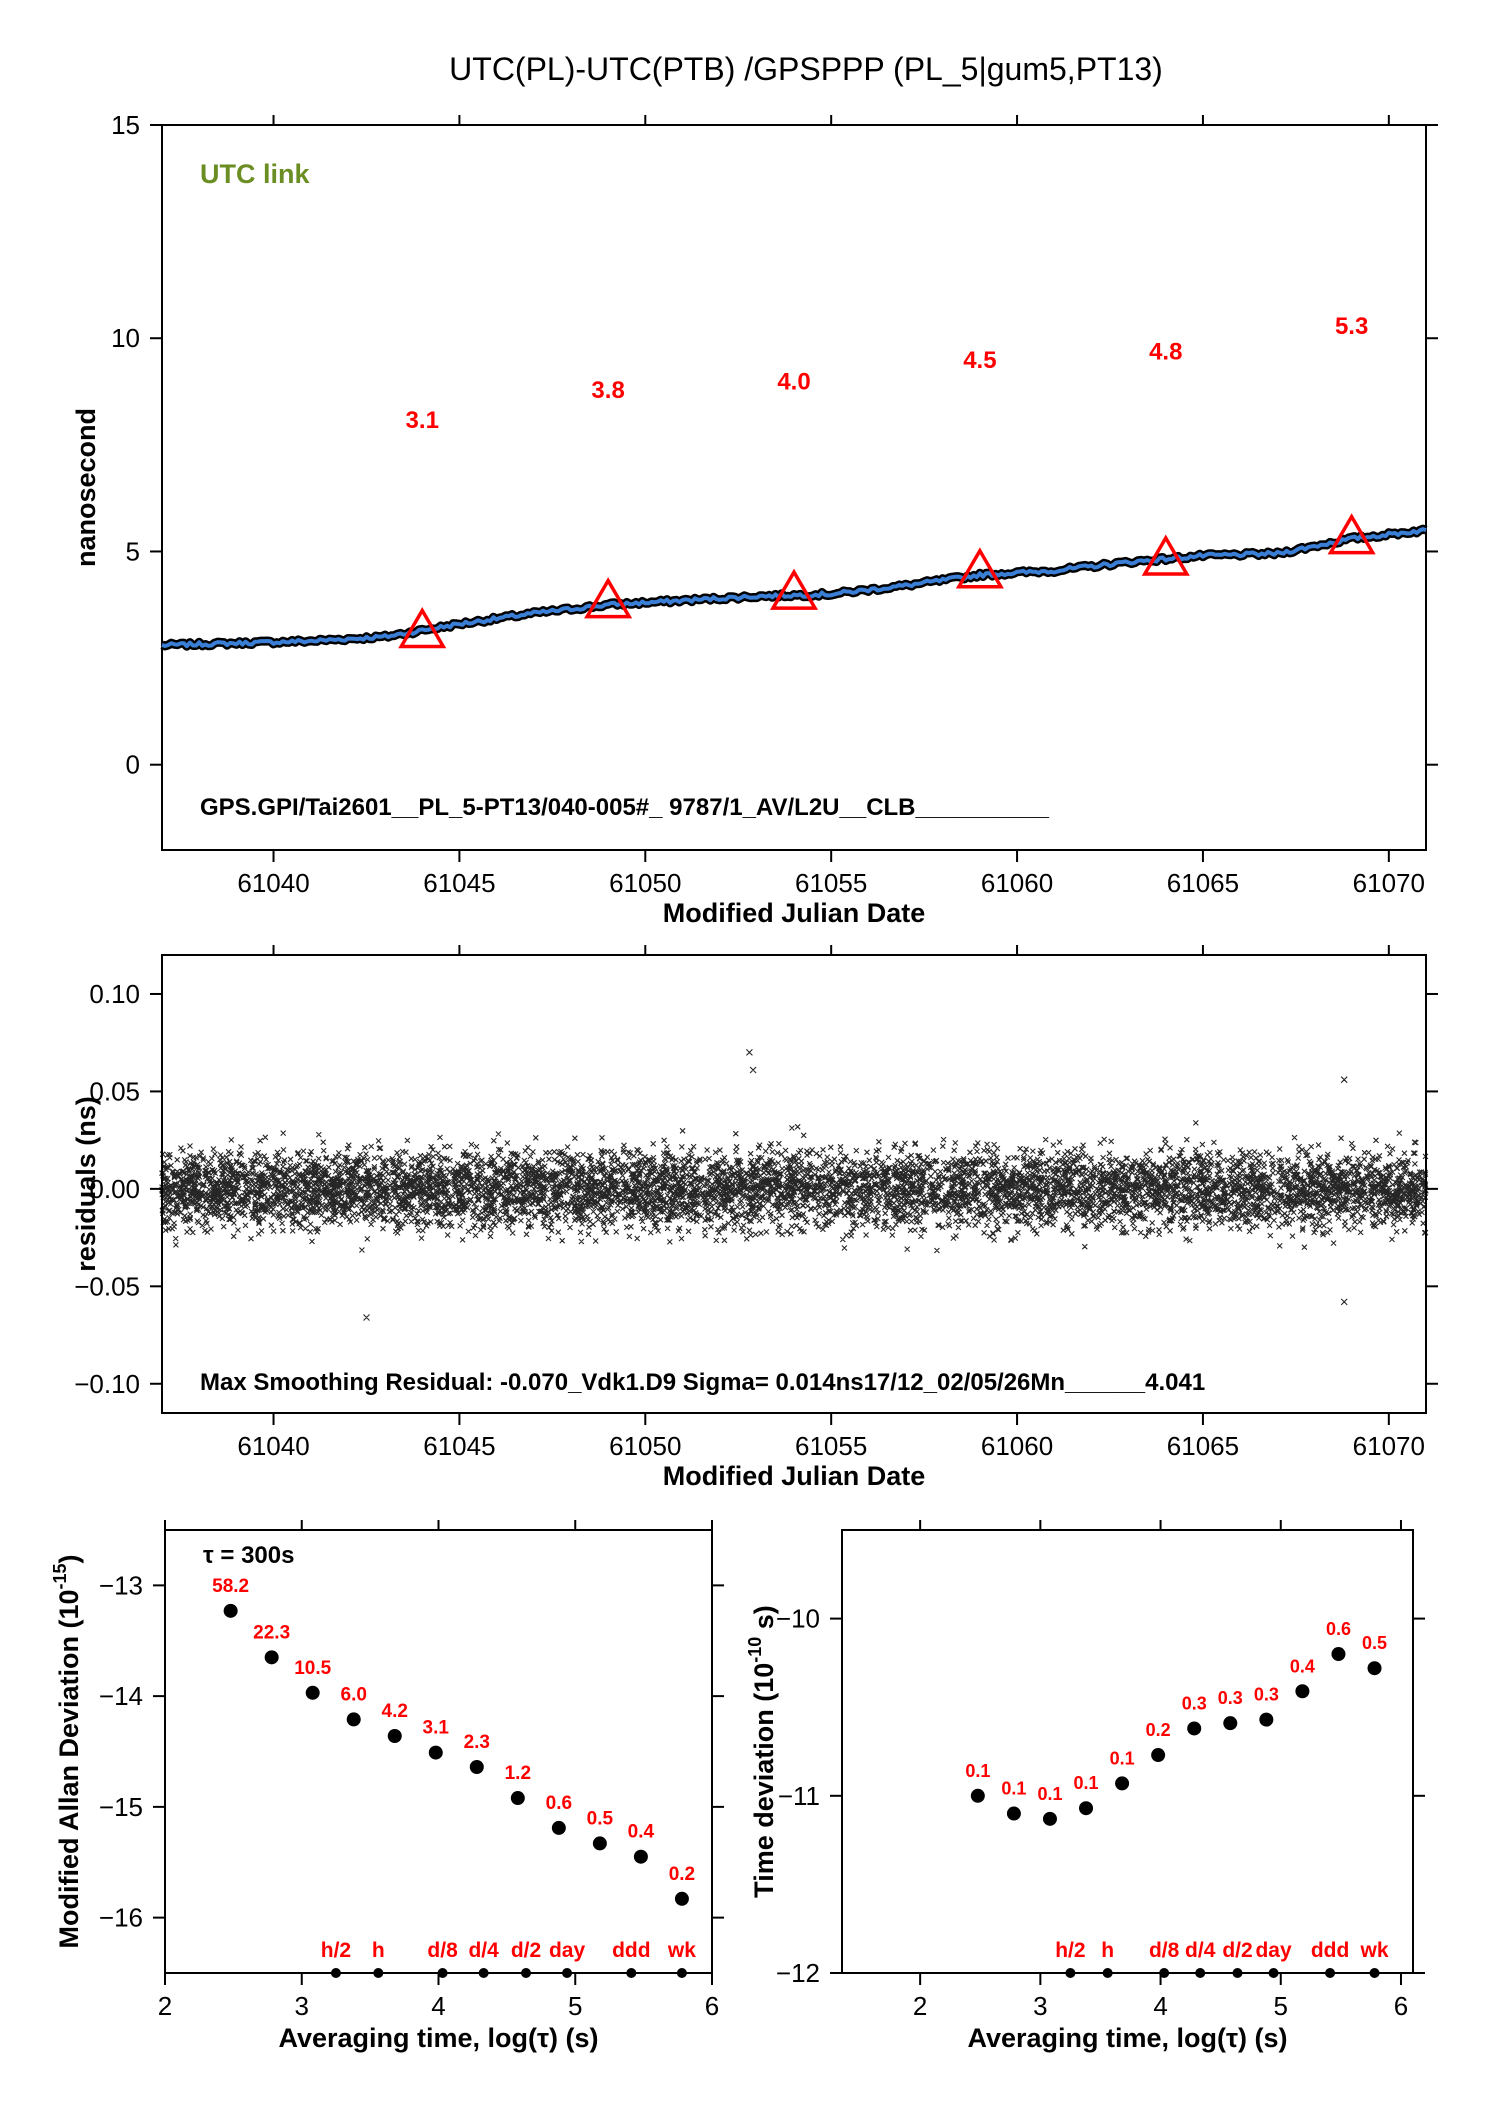 This screenshot has height=2105, width=1488. I want to click on utc-value-label: 4.5, so click(979, 360).